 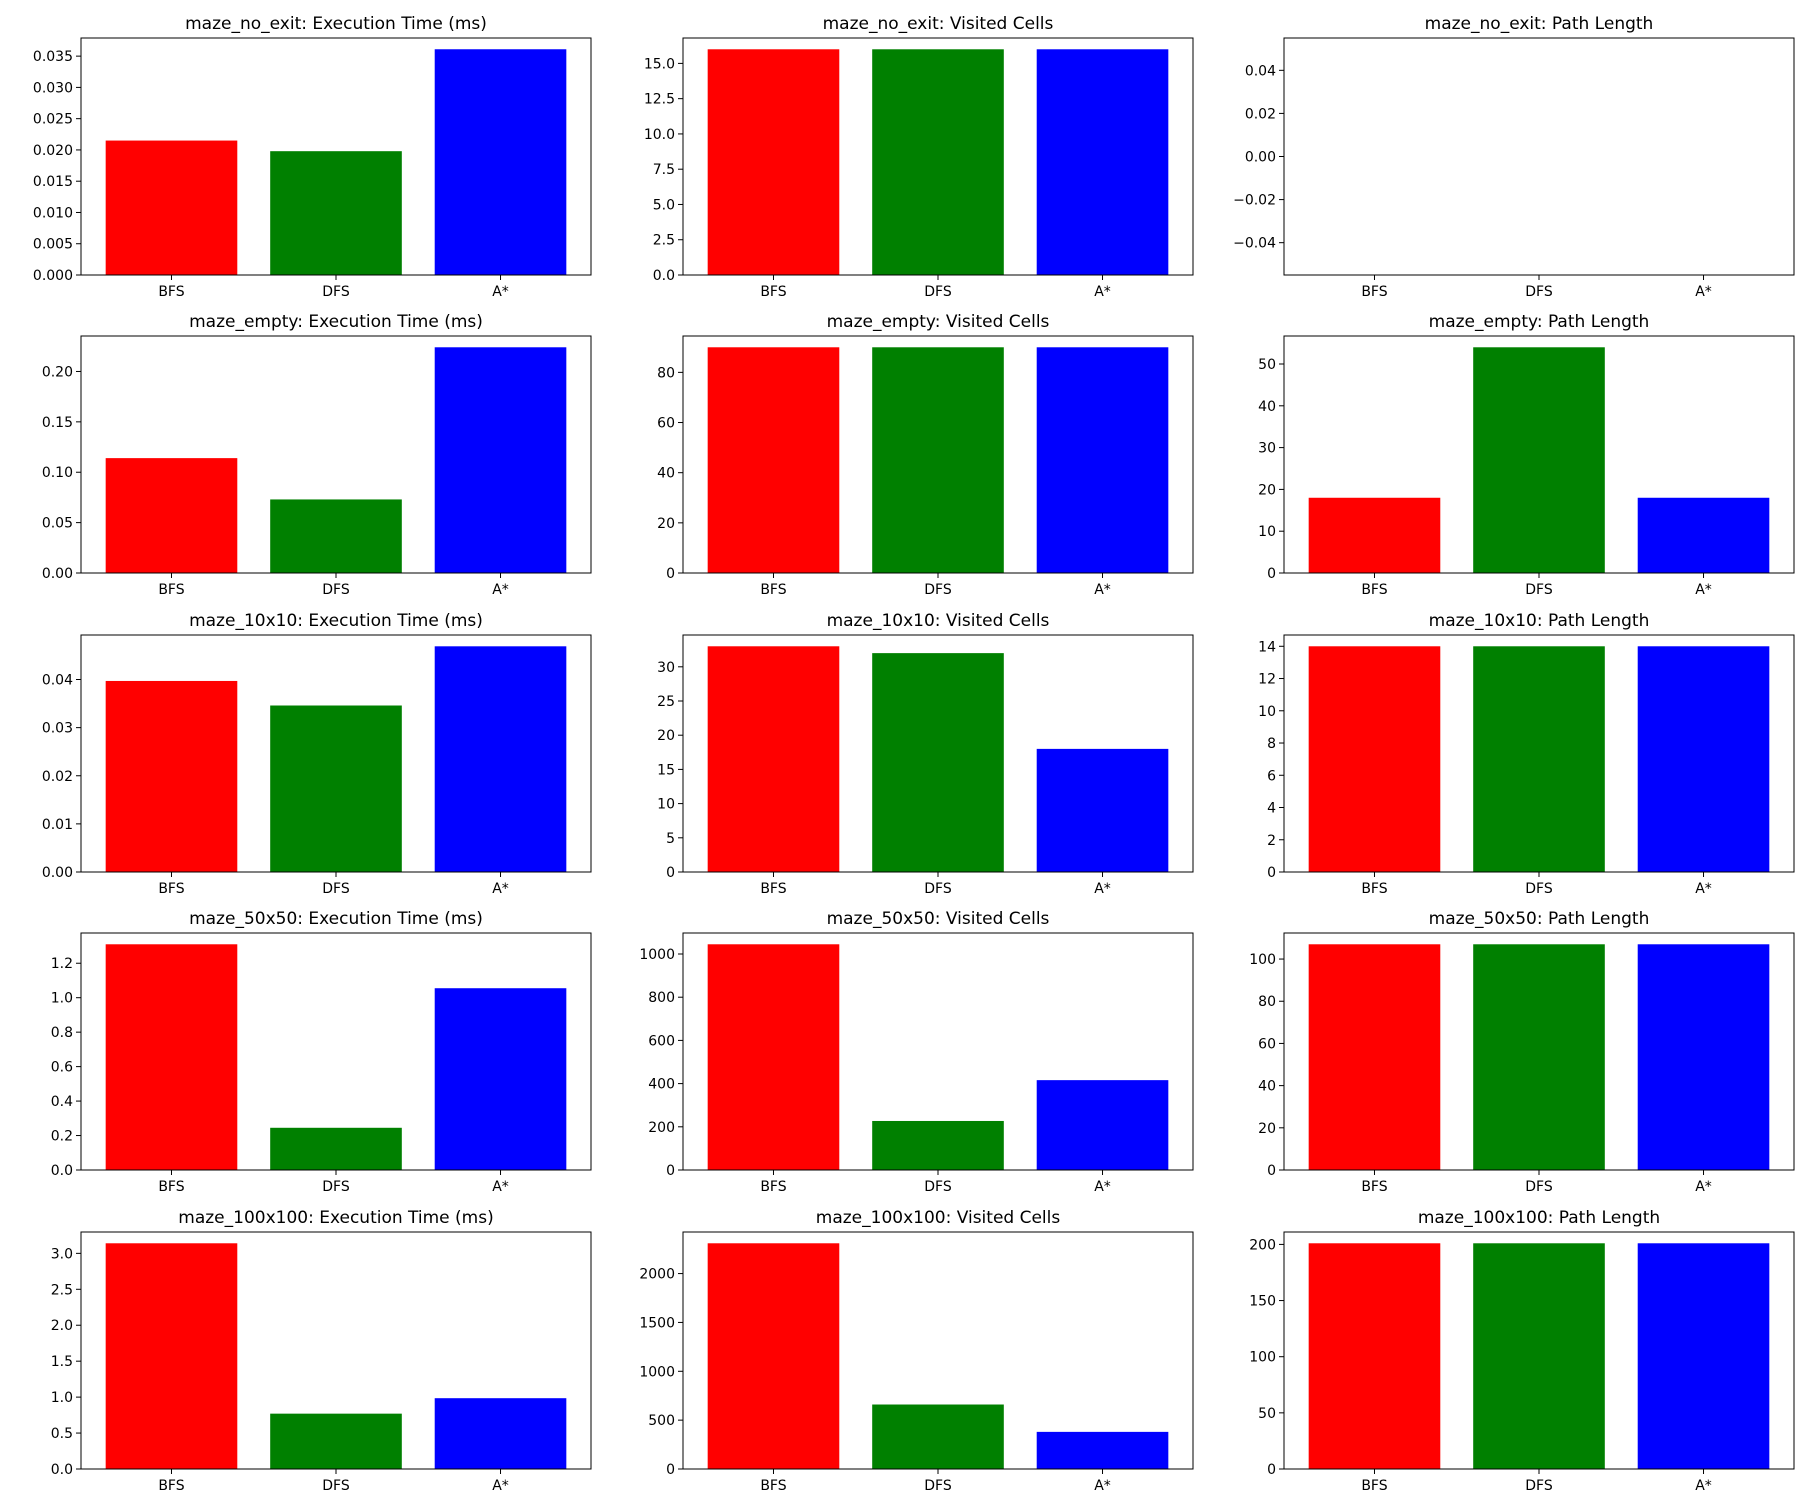 What do you see at coordinates (62, 964) in the screenshot?
I see `y-tick-label: 1.2` at bounding box center [62, 964].